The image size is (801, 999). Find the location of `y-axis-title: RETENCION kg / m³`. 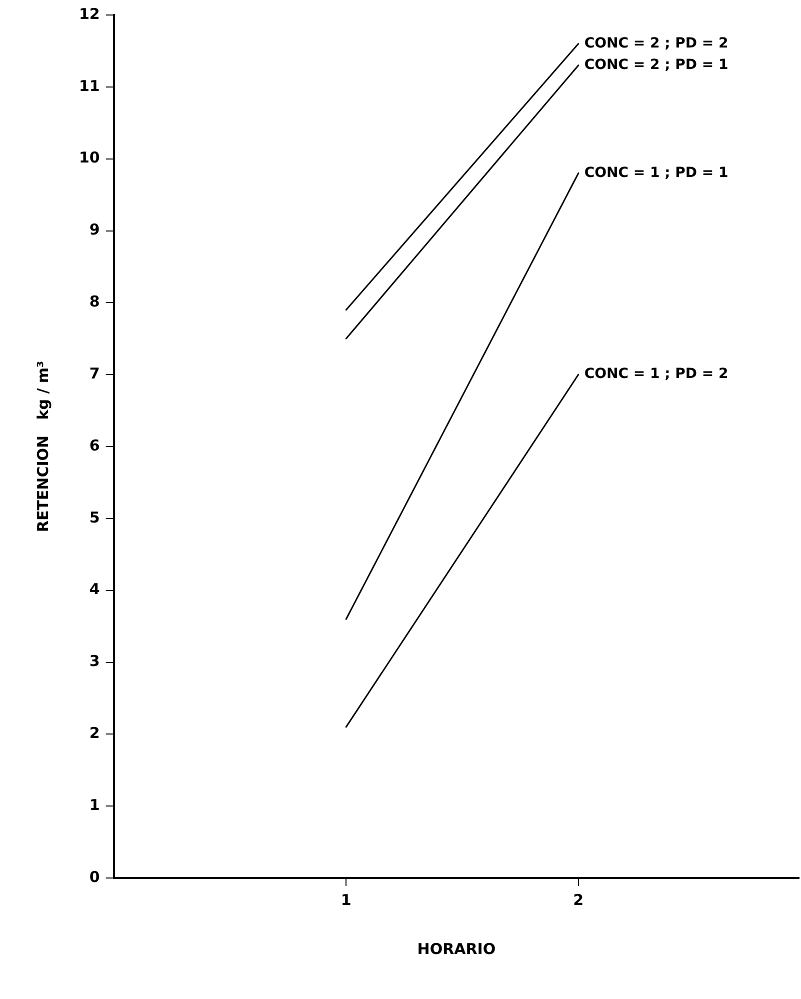

y-axis-title: RETENCION kg / m³ is located at coordinates (43, 446).